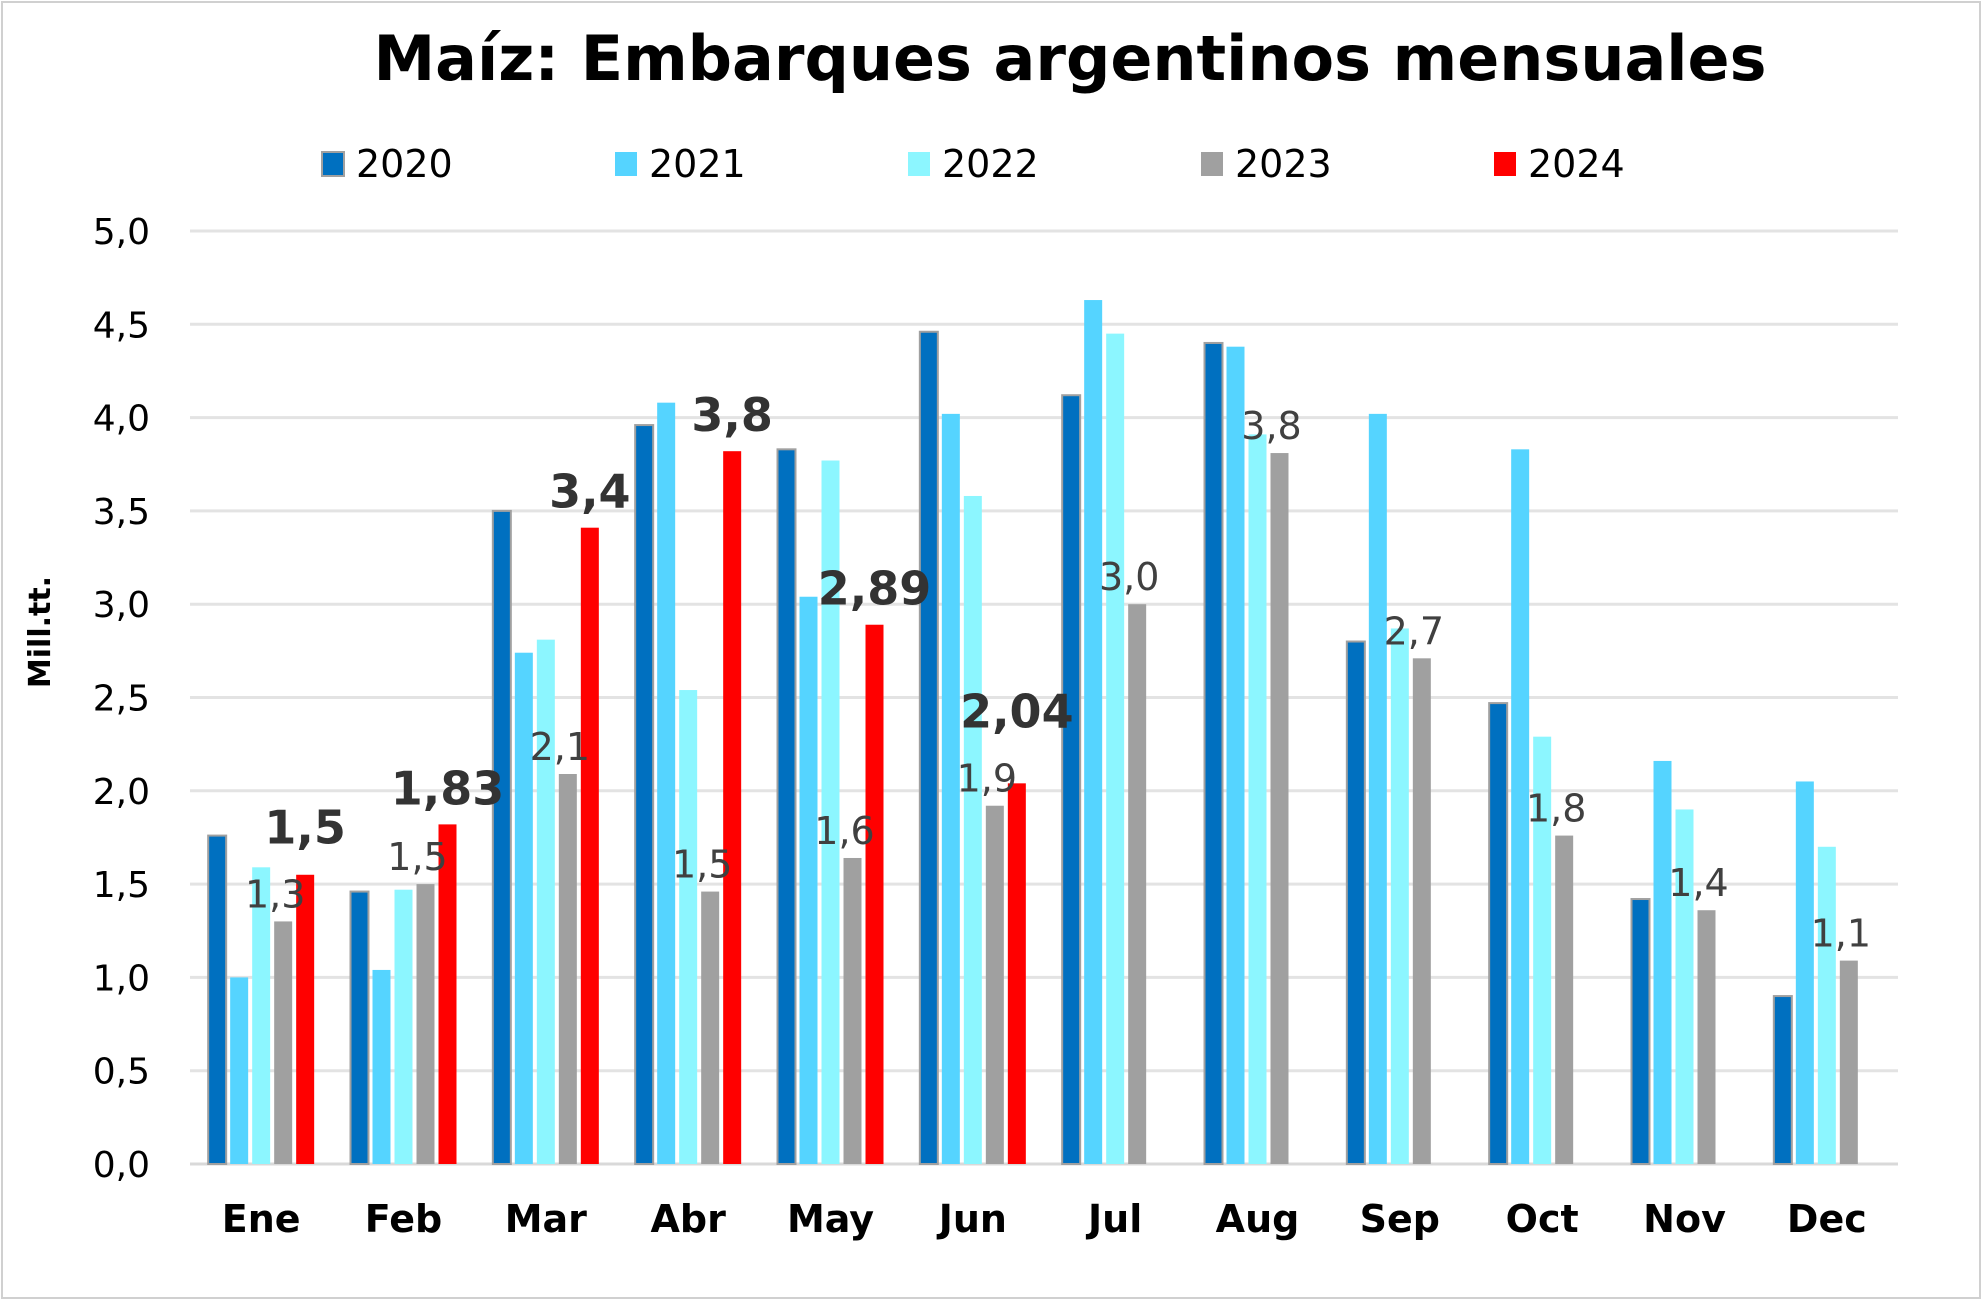  I want to click on data-label-2024: 1,83, so click(448, 788).